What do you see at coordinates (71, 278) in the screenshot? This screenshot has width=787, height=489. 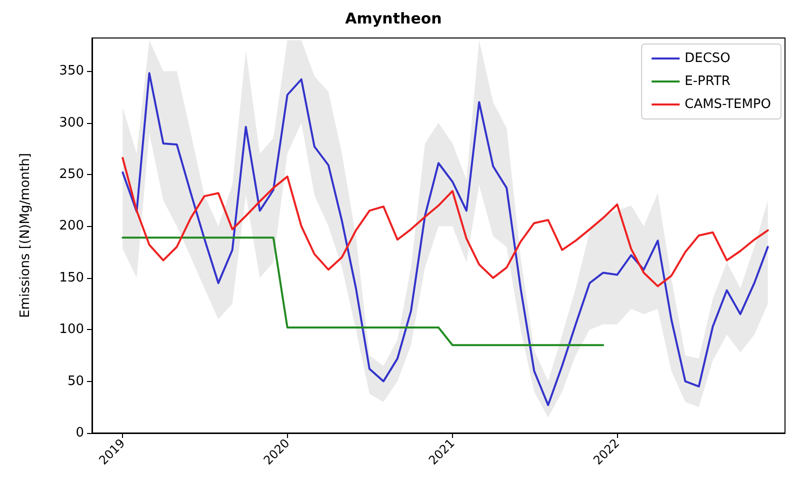 I see `y-tick-label: 150` at bounding box center [71, 278].